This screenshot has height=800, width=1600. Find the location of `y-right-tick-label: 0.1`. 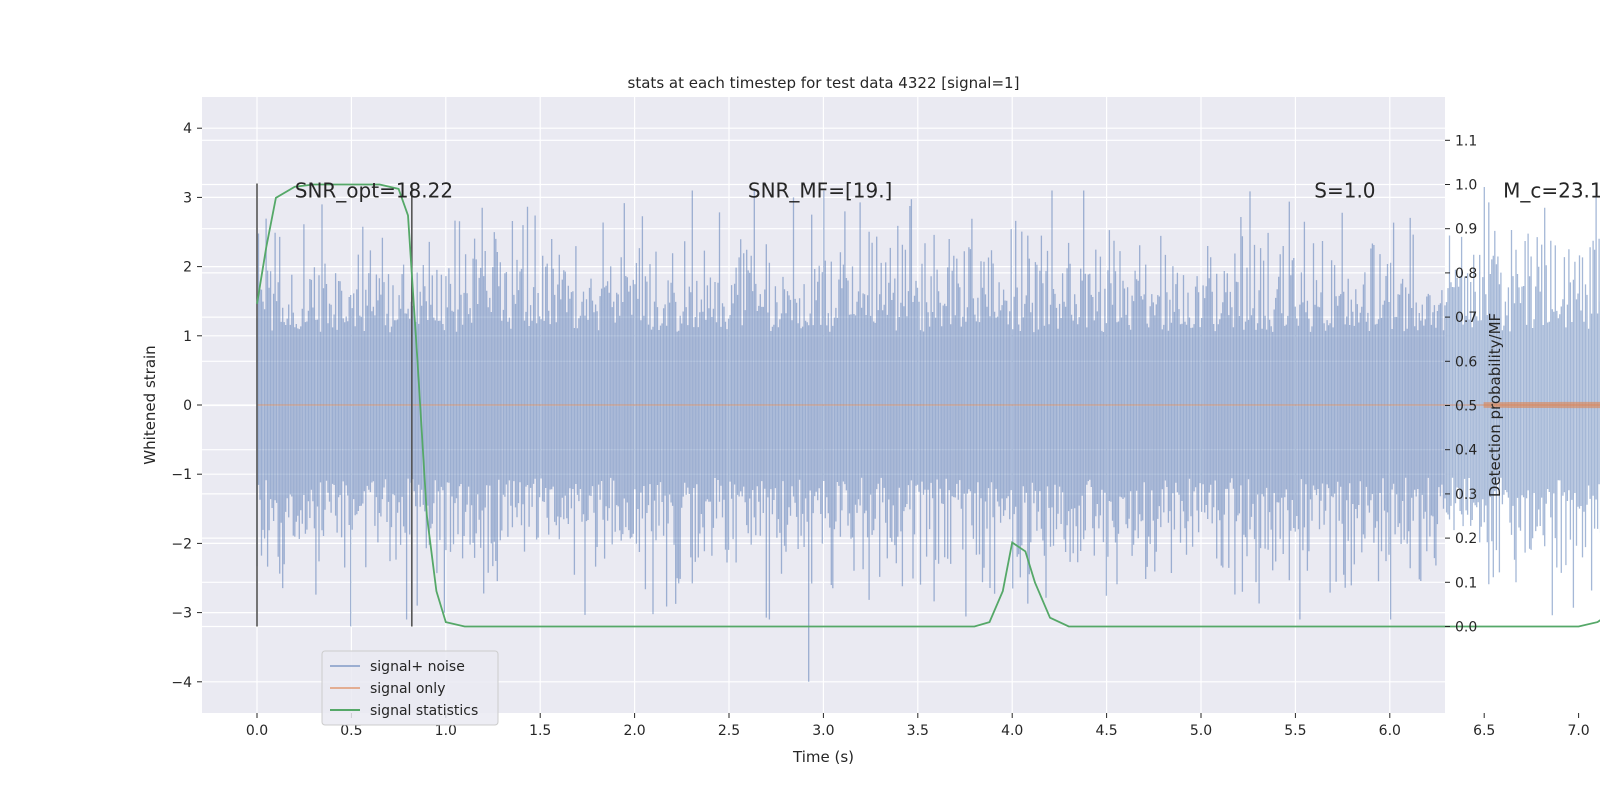

y-right-tick-label: 0.1 is located at coordinates (1466, 583).